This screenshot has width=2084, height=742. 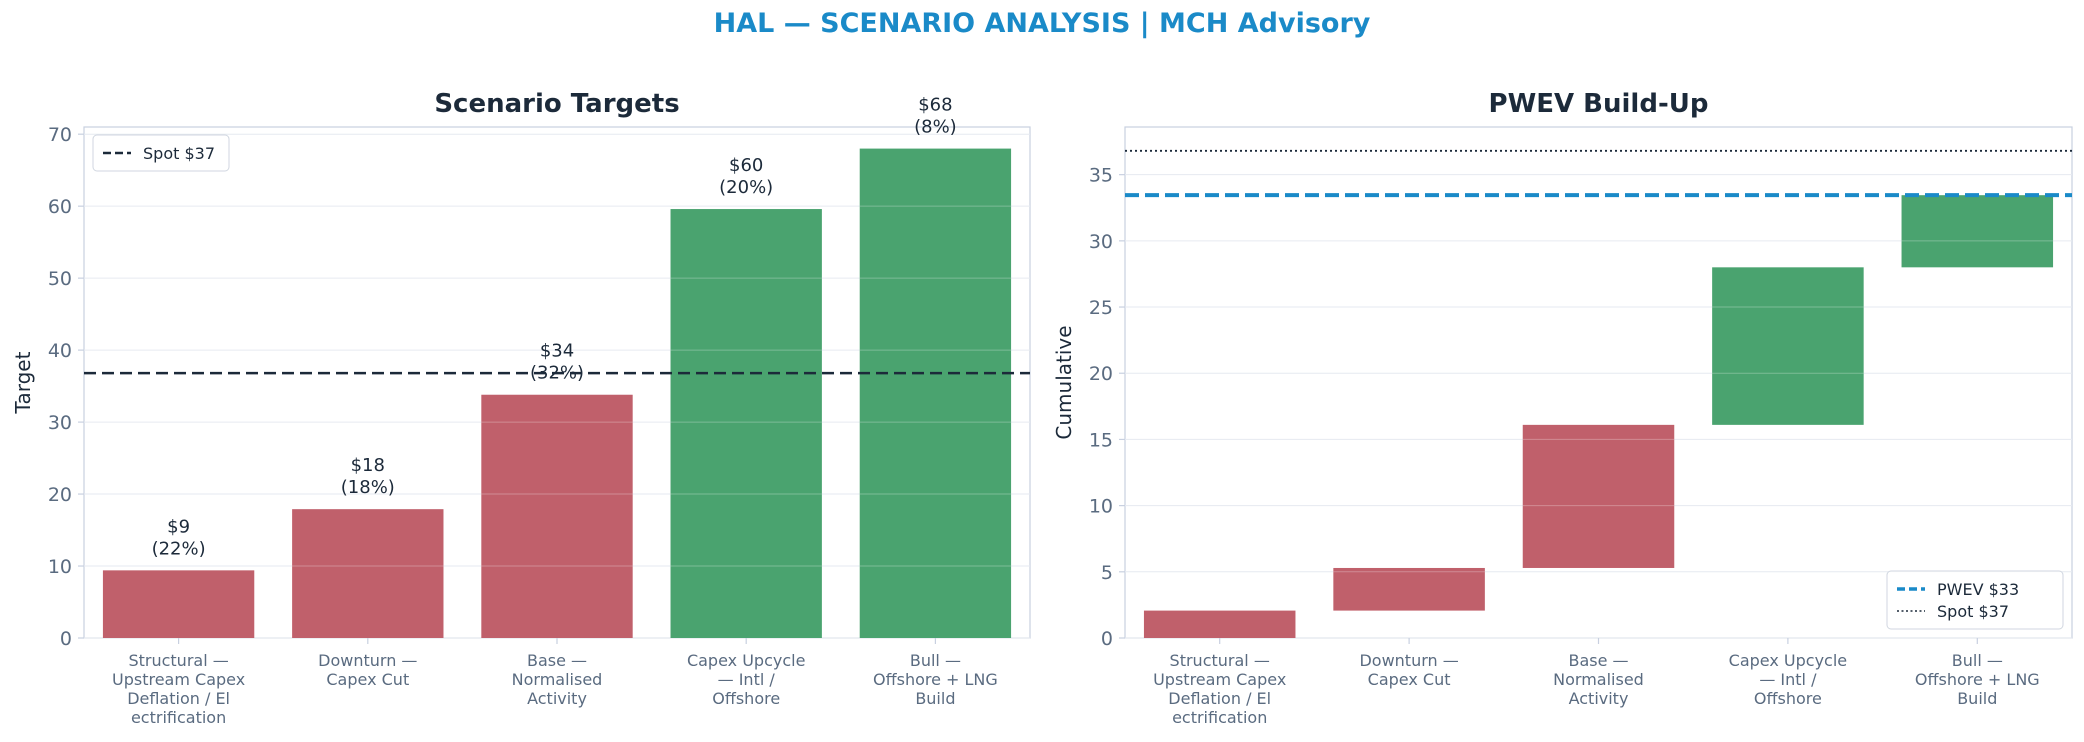 I want to click on y-tick-label: 35, so click(x=1101, y=176).